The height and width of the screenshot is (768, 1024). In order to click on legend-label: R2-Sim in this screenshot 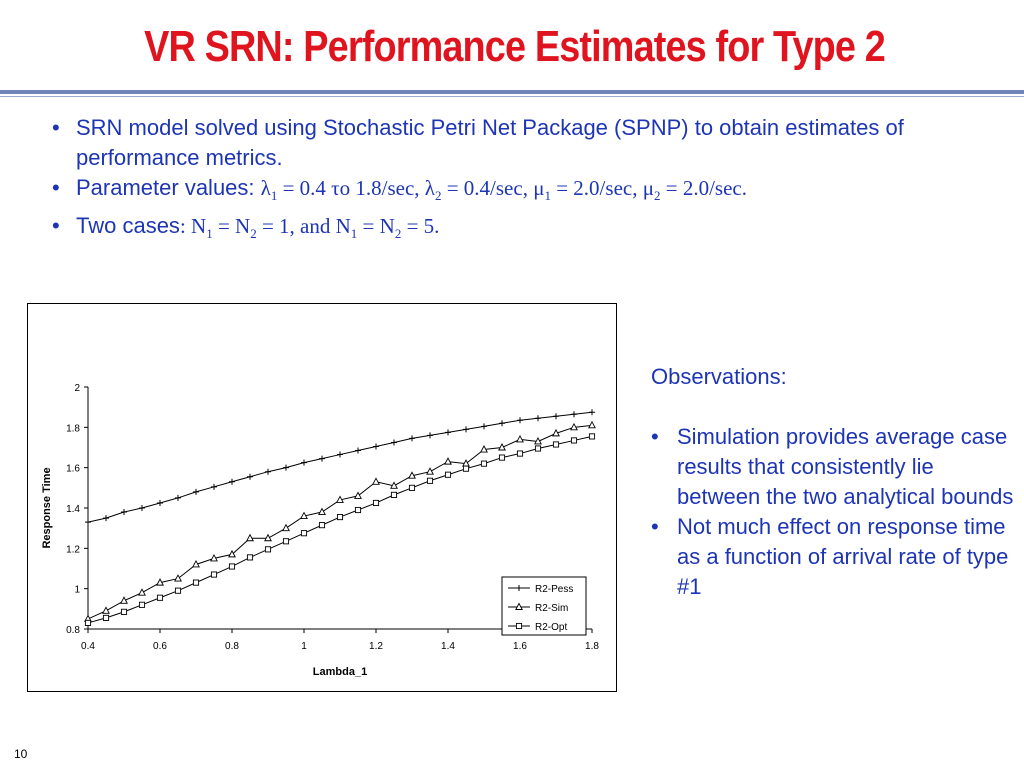, I will do `click(551, 608)`.